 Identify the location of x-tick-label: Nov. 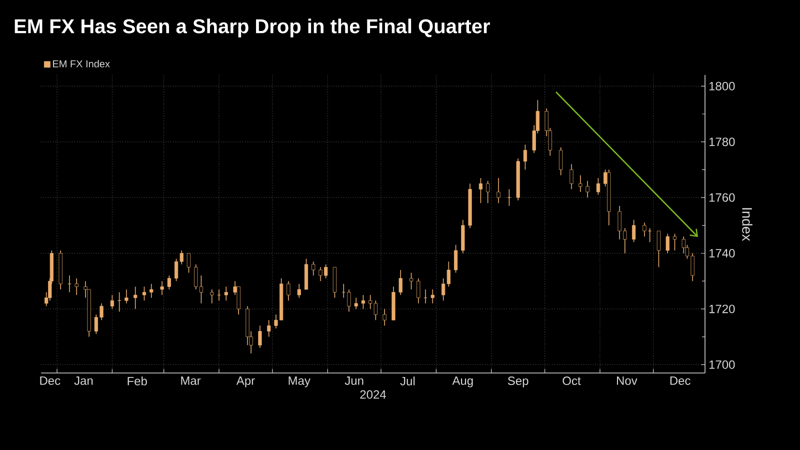
(627, 380).